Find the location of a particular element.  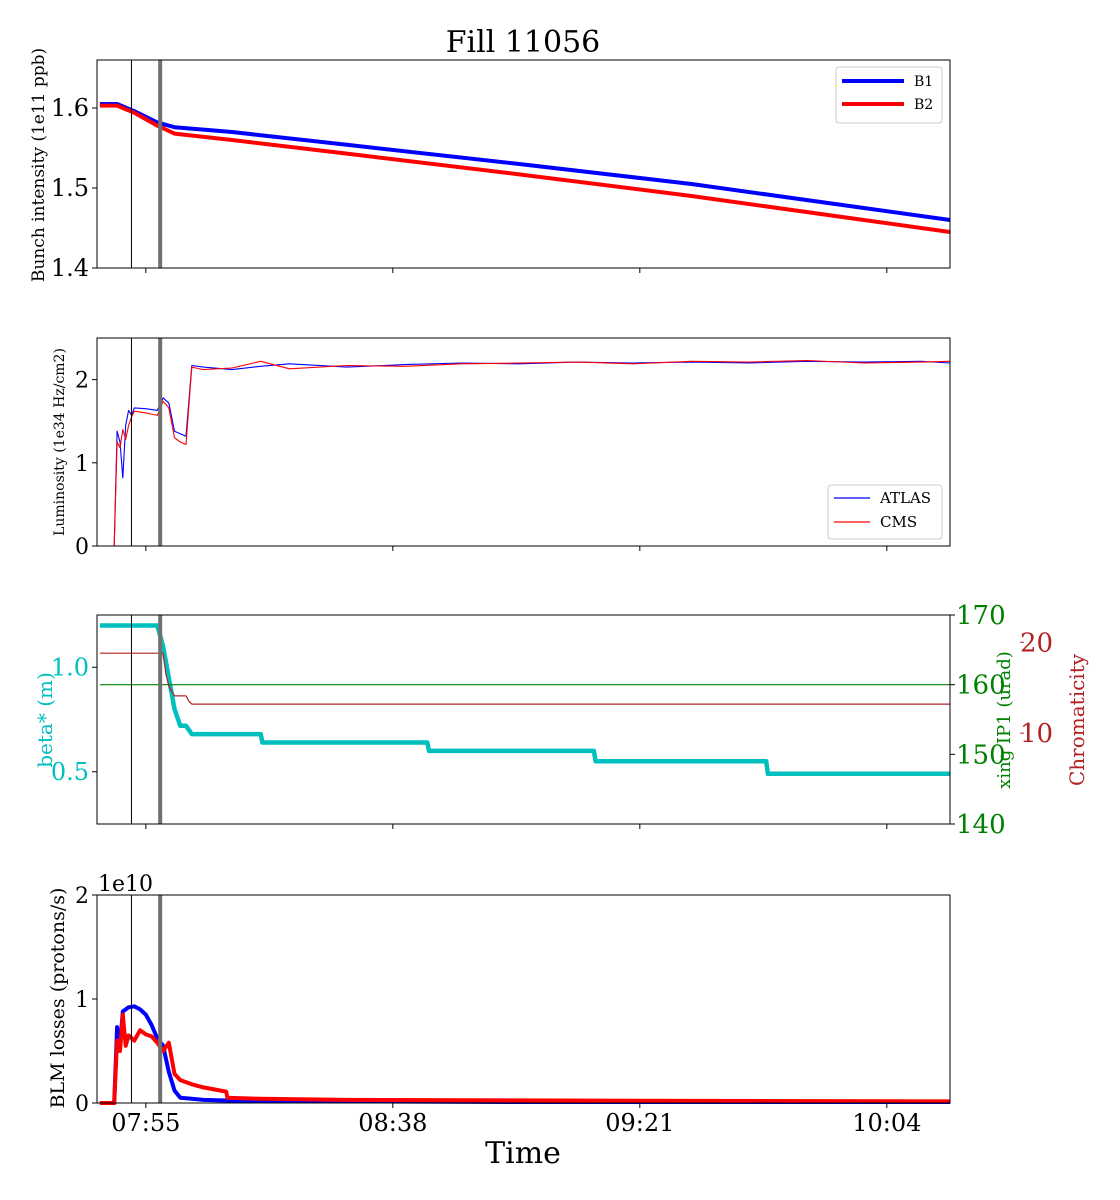

legend-label-b2: B2 is located at coordinates (923, 105).